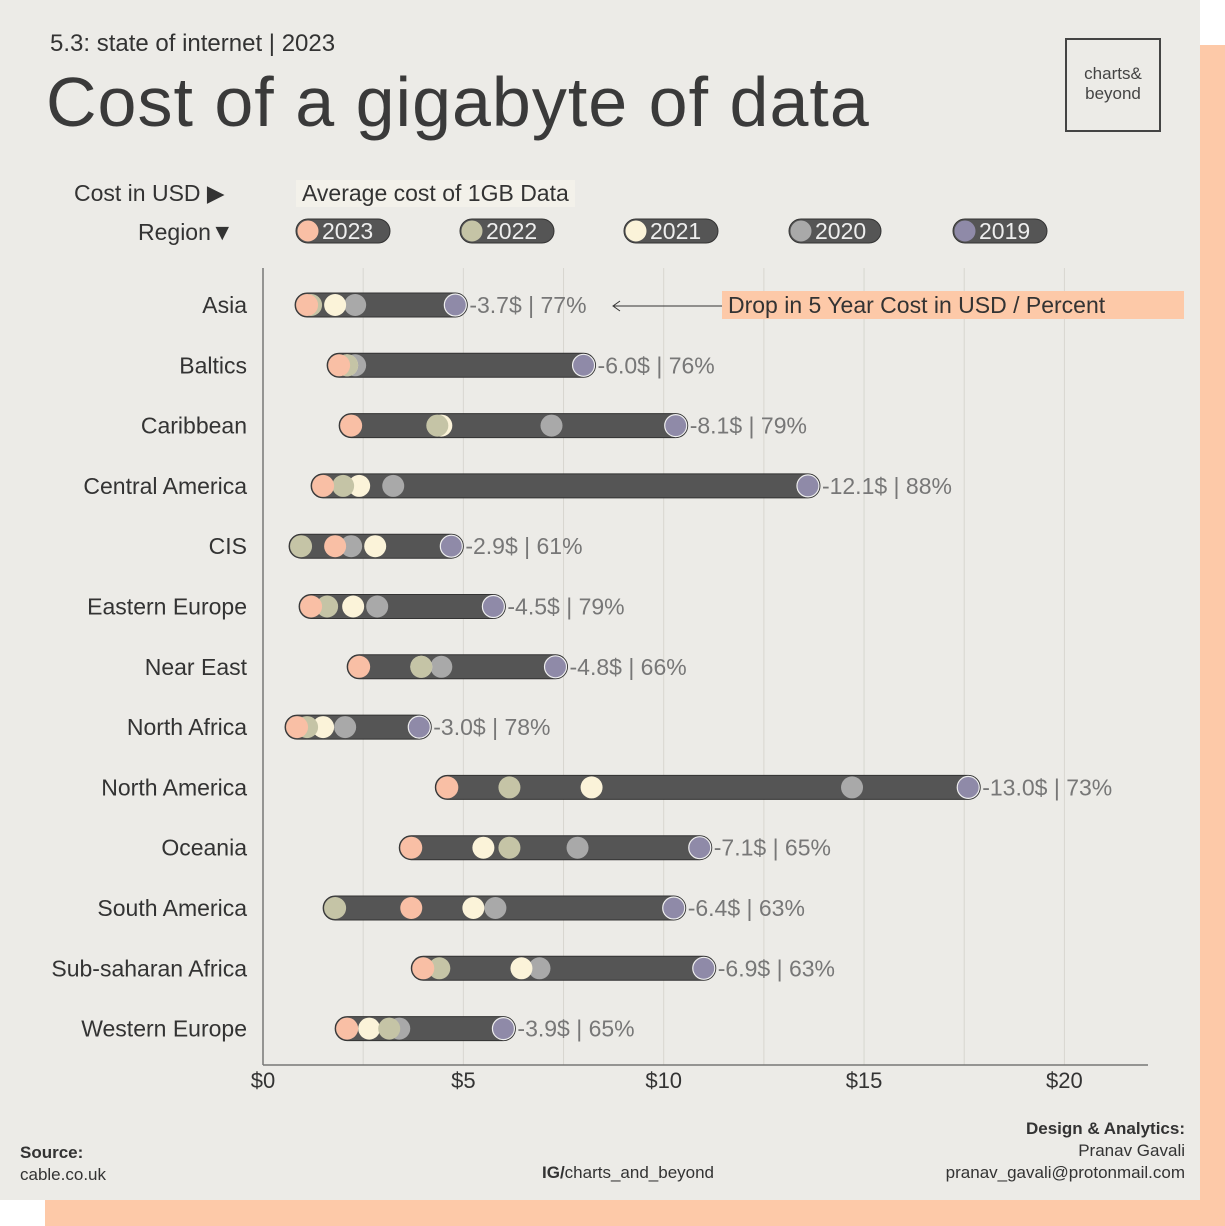  I want to click on drop-label: -8.1$ | 79%, so click(748, 426).